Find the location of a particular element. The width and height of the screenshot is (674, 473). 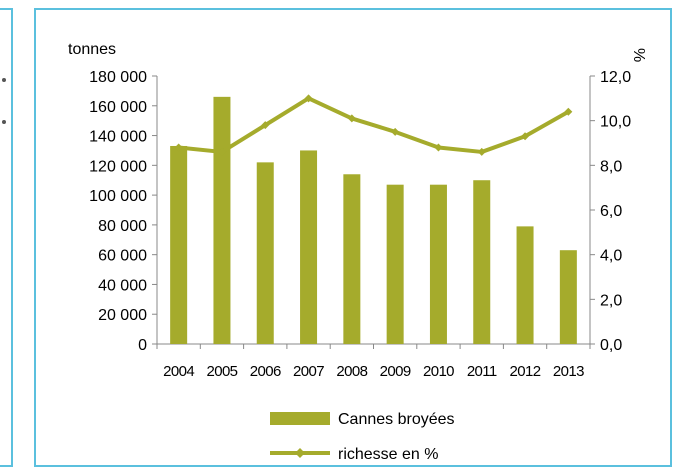

x-axis-tick-label: 2013 is located at coordinates (568, 371).